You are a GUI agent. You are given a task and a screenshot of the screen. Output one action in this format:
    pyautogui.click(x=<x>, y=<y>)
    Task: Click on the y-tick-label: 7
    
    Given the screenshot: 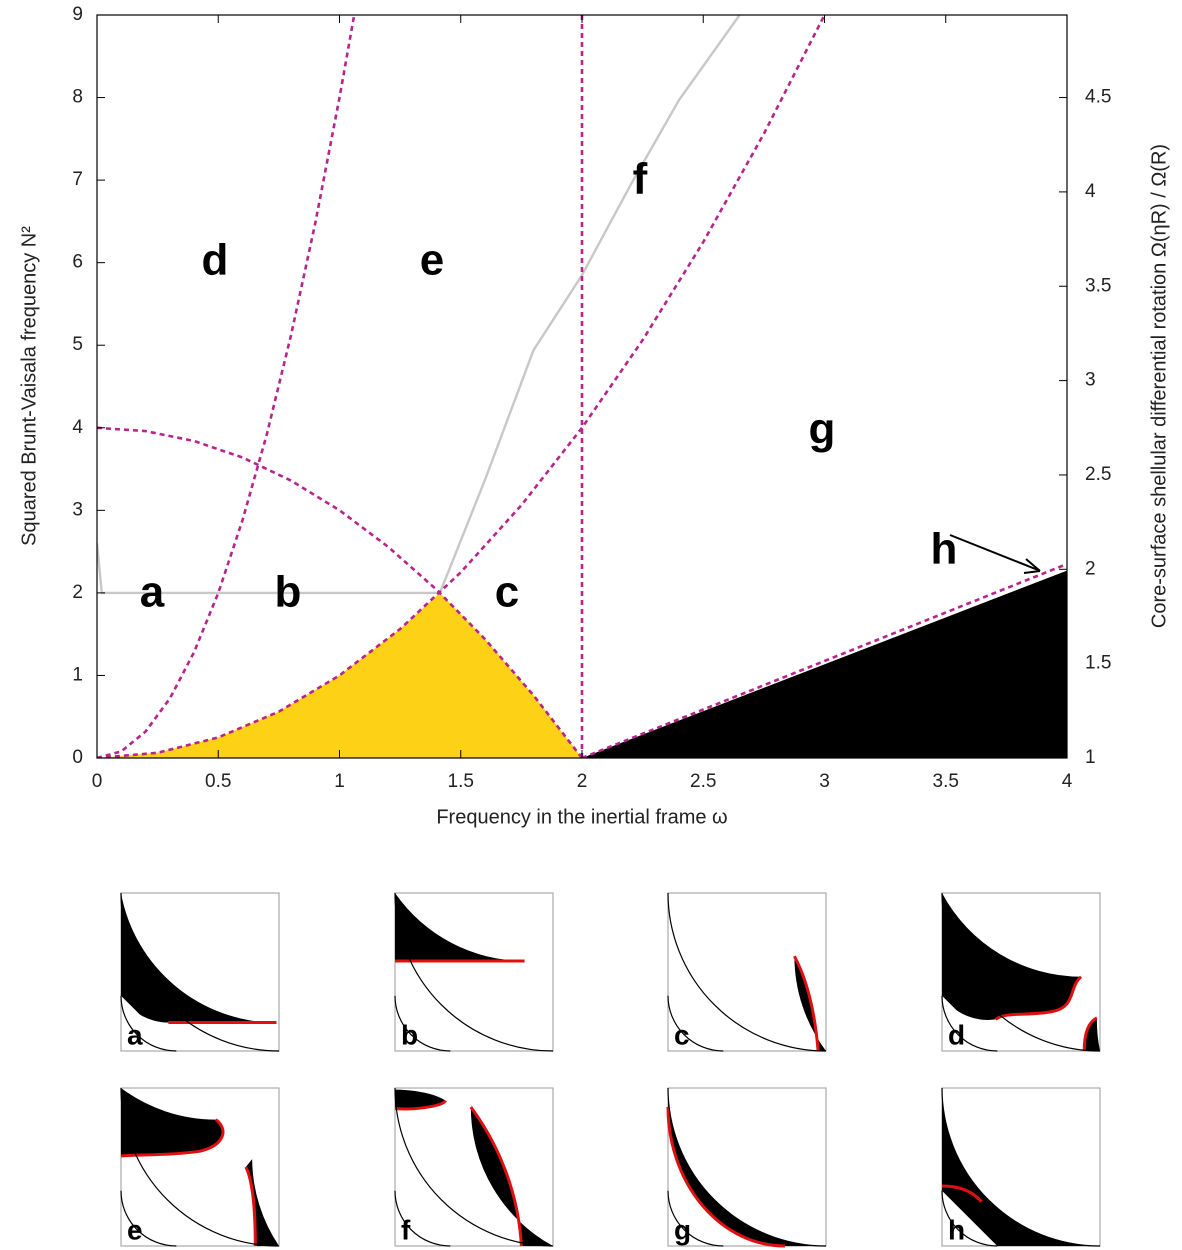 What is the action you would take?
    pyautogui.click(x=77, y=179)
    